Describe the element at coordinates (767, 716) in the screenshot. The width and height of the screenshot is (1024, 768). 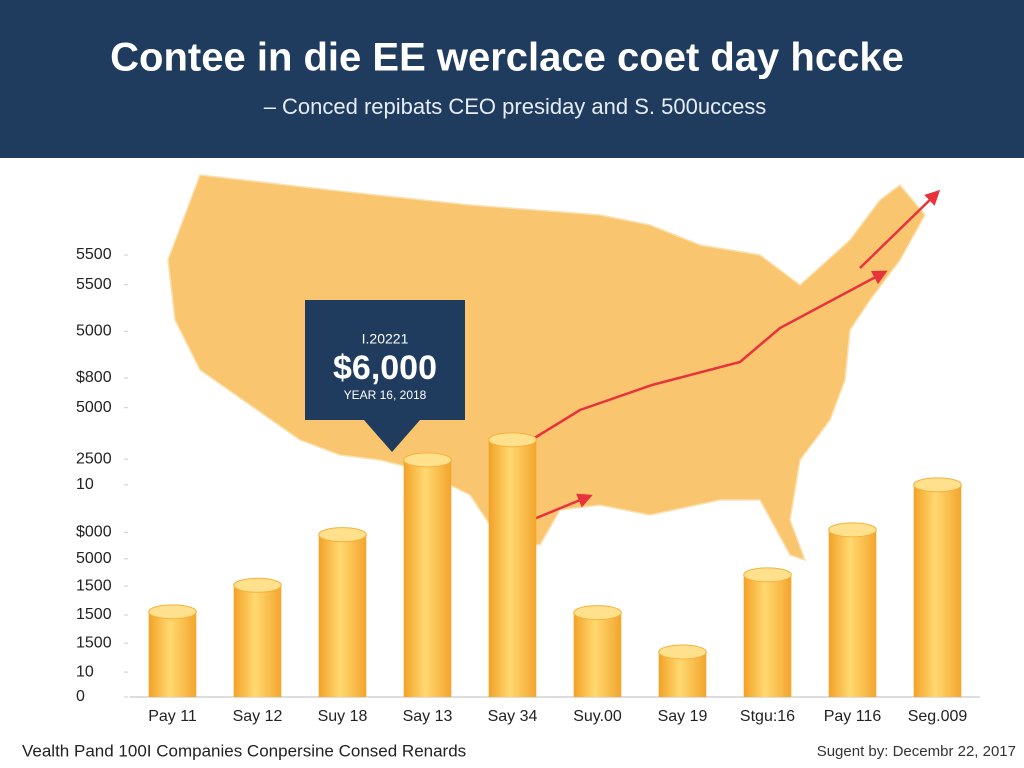
I see `x-tick-label: Stgu:16` at that location.